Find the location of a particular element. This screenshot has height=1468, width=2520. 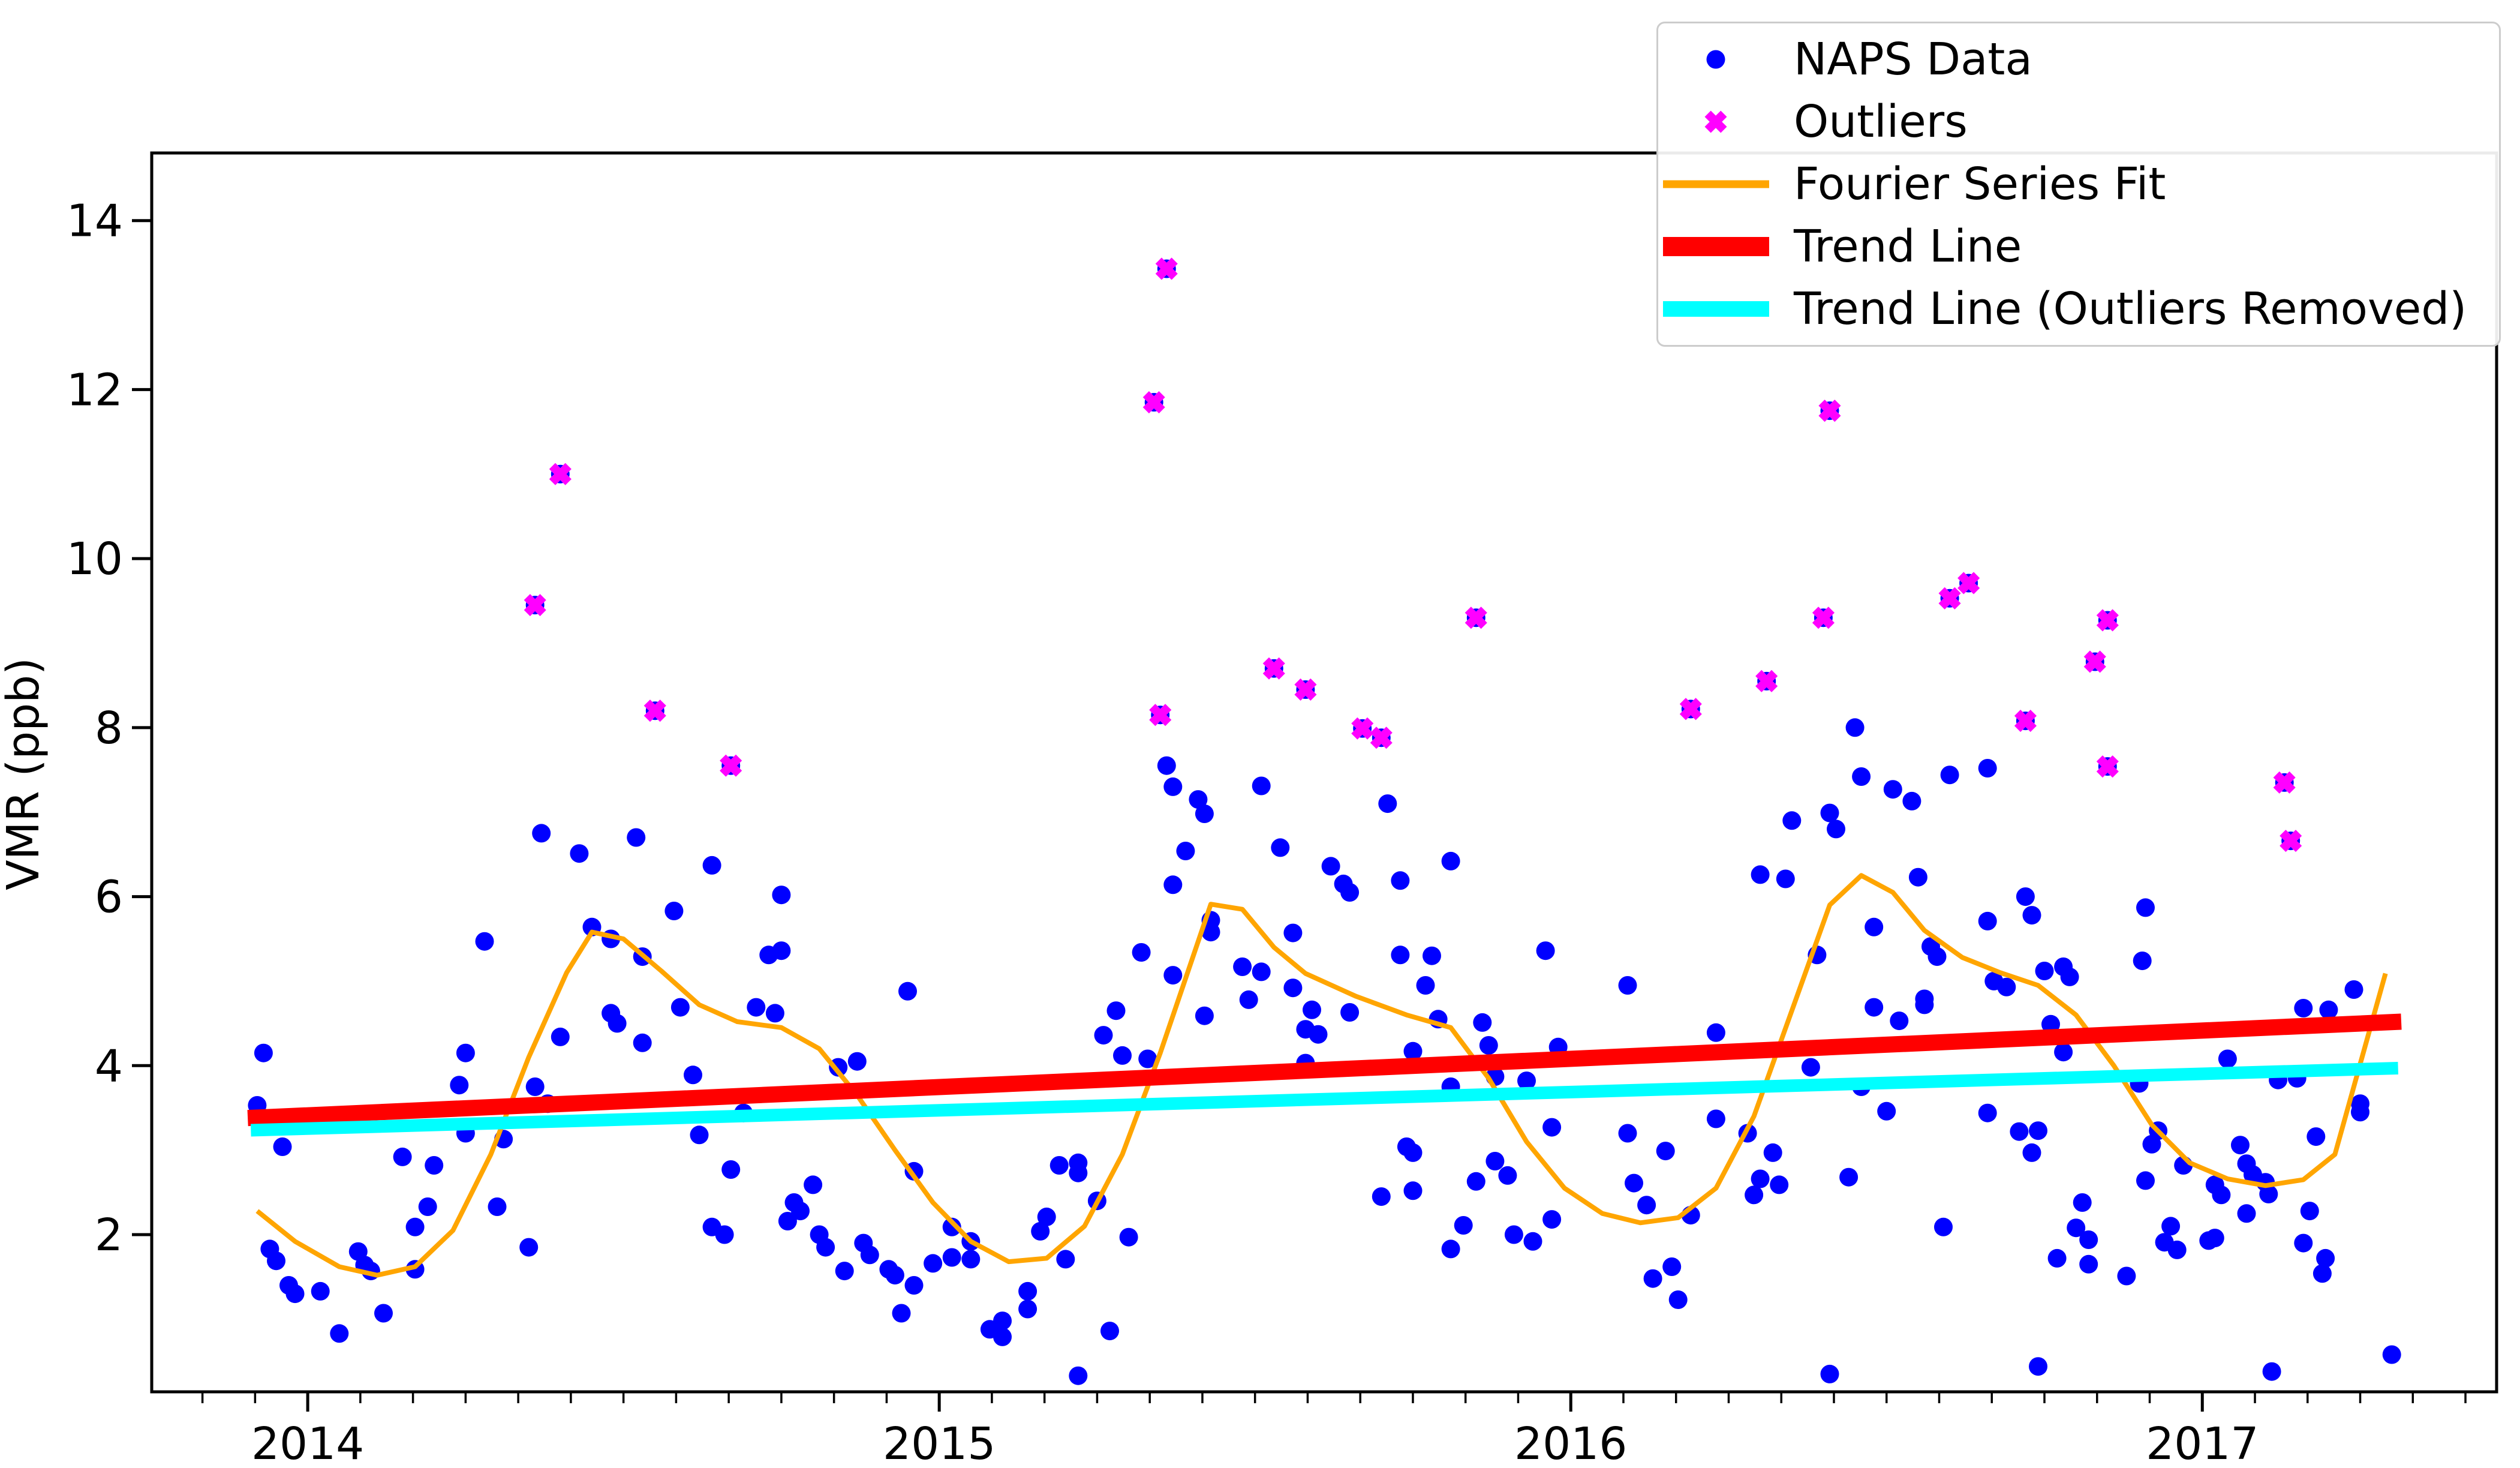

y-tick-label: 14 is located at coordinates (95, 221).